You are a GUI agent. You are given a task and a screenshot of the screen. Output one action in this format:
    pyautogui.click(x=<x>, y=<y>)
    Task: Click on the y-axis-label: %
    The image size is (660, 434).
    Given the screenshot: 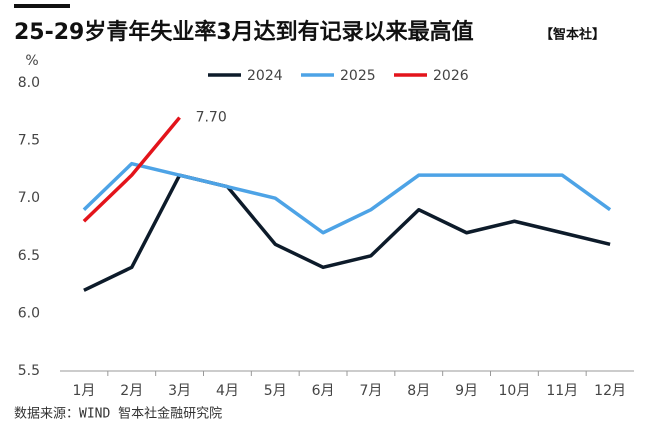 What is the action you would take?
    pyautogui.click(x=31, y=61)
    